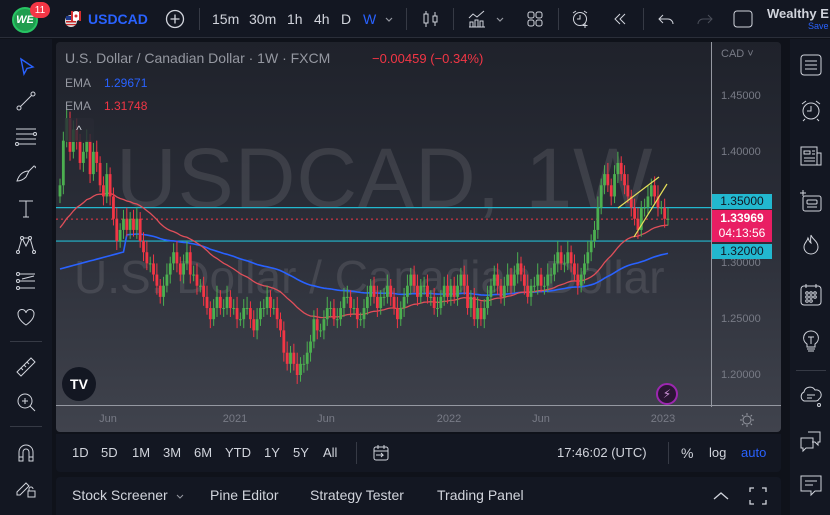 The width and height of the screenshot is (830, 515). What do you see at coordinates (272, 452) in the screenshot?
I see `range-1y: 1Y` at bounding box center [272, 452].